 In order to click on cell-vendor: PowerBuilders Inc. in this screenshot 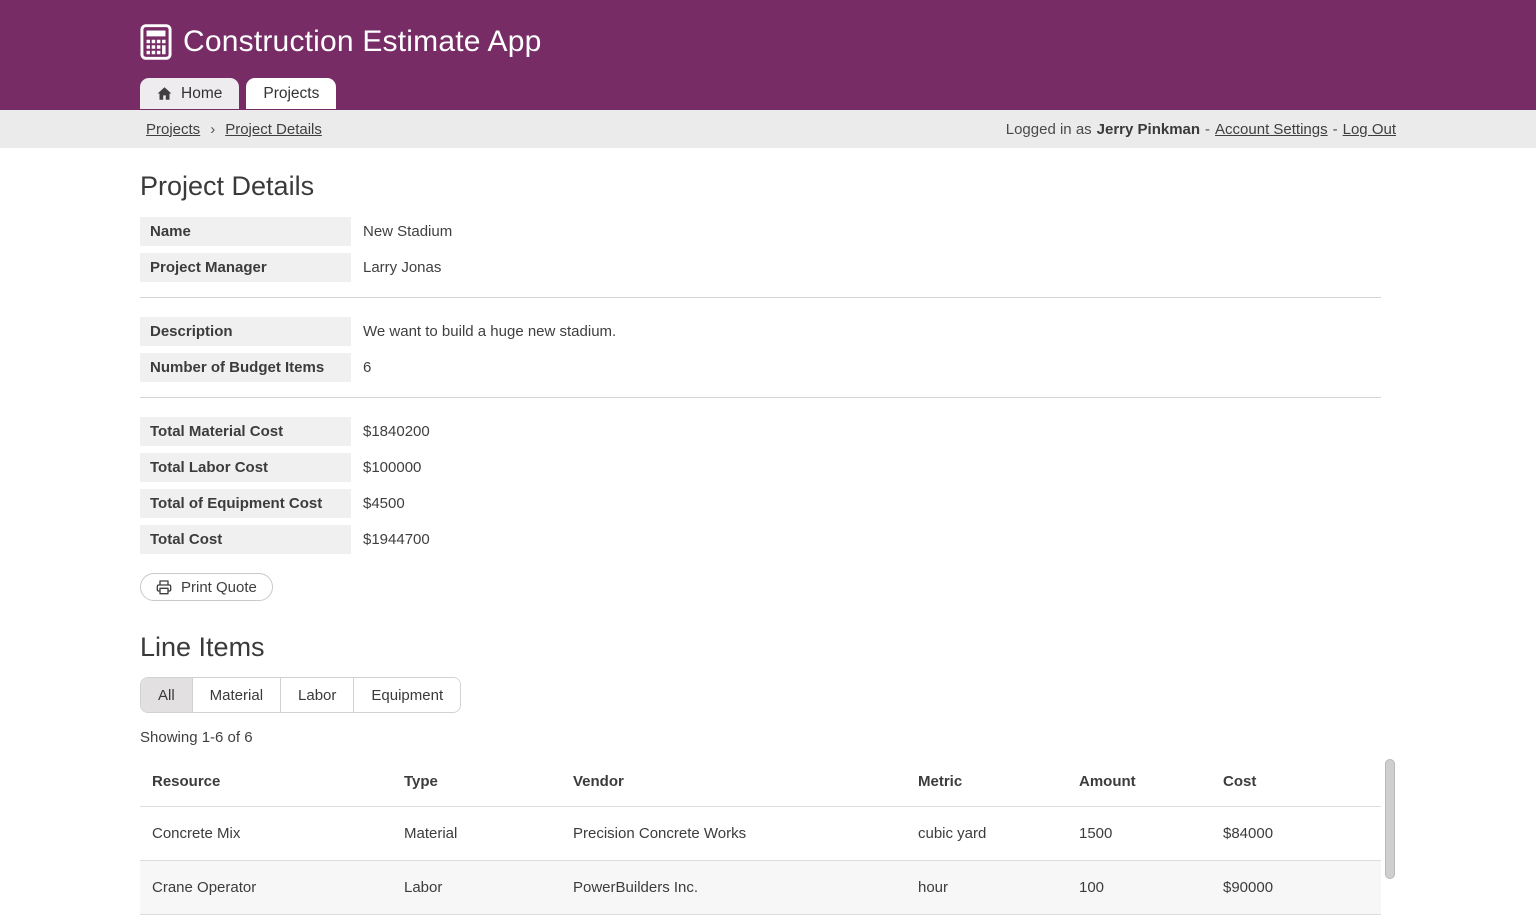, I will do `click(733, 887)`.